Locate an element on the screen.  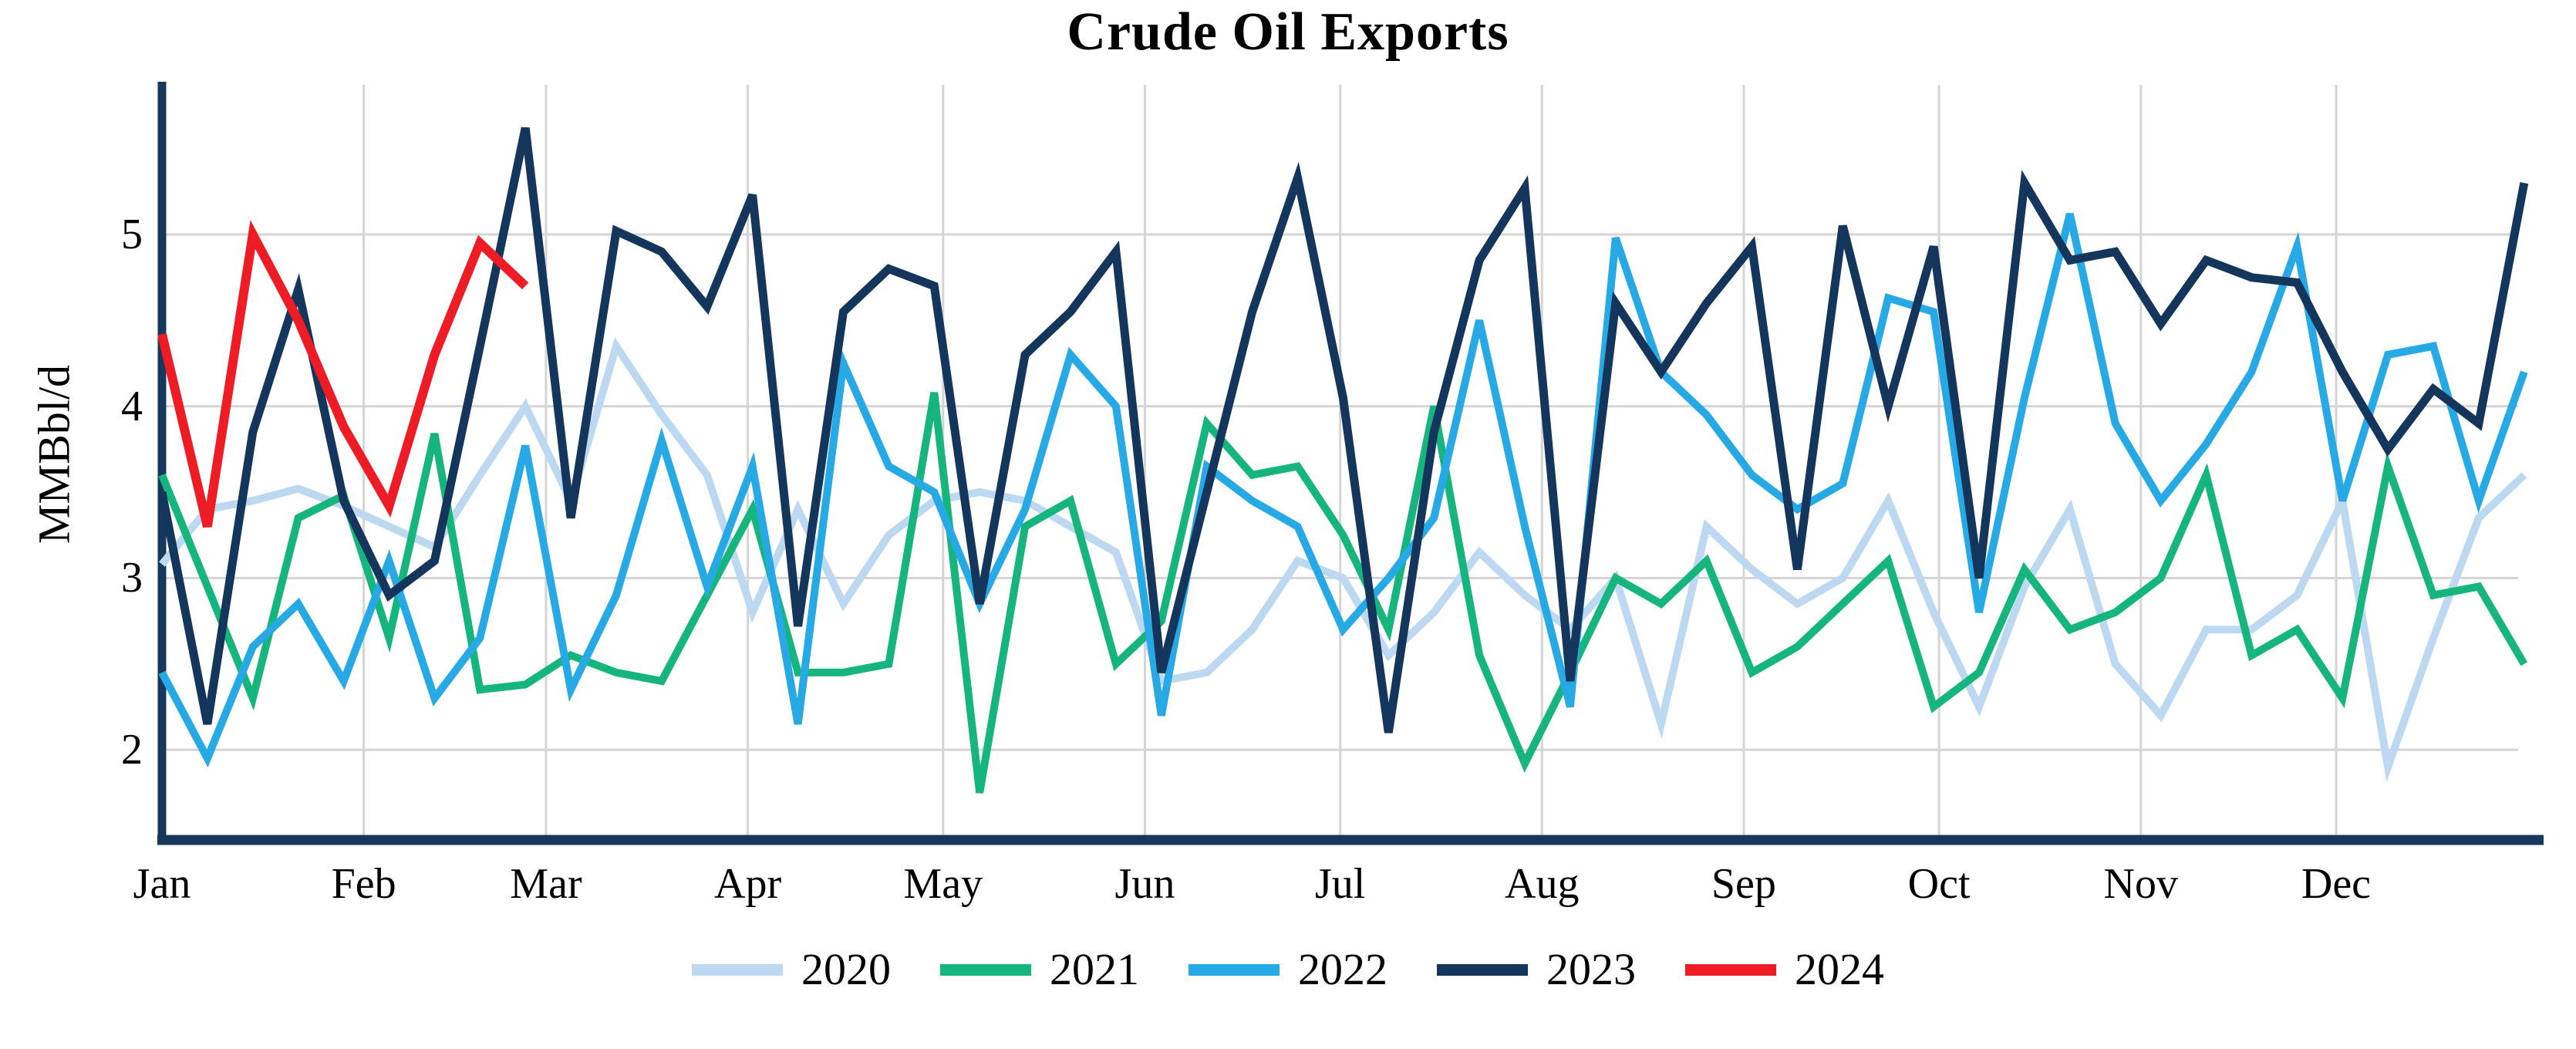
legend: 2020 2021 2022 2023 2024 is located at coordinates (1288, 969).